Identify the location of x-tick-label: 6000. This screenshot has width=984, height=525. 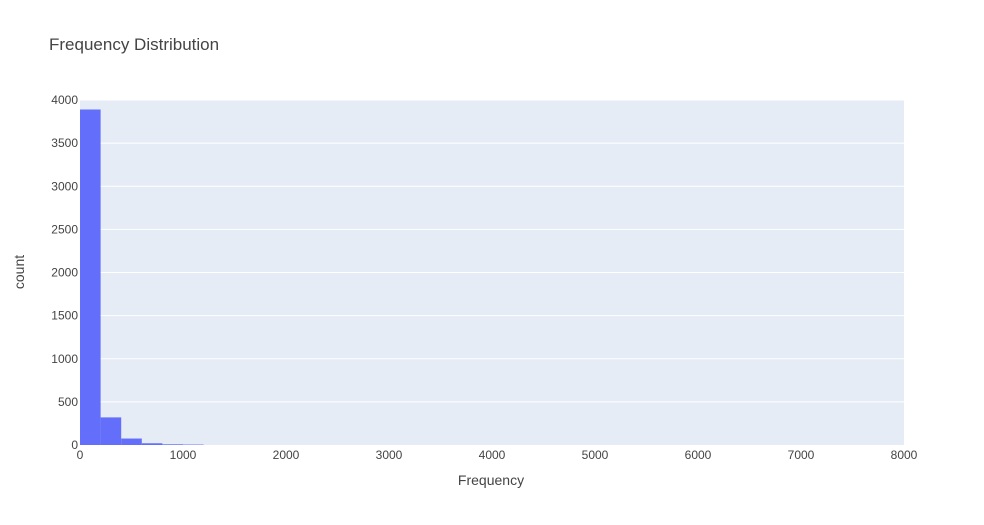
(698, 455).